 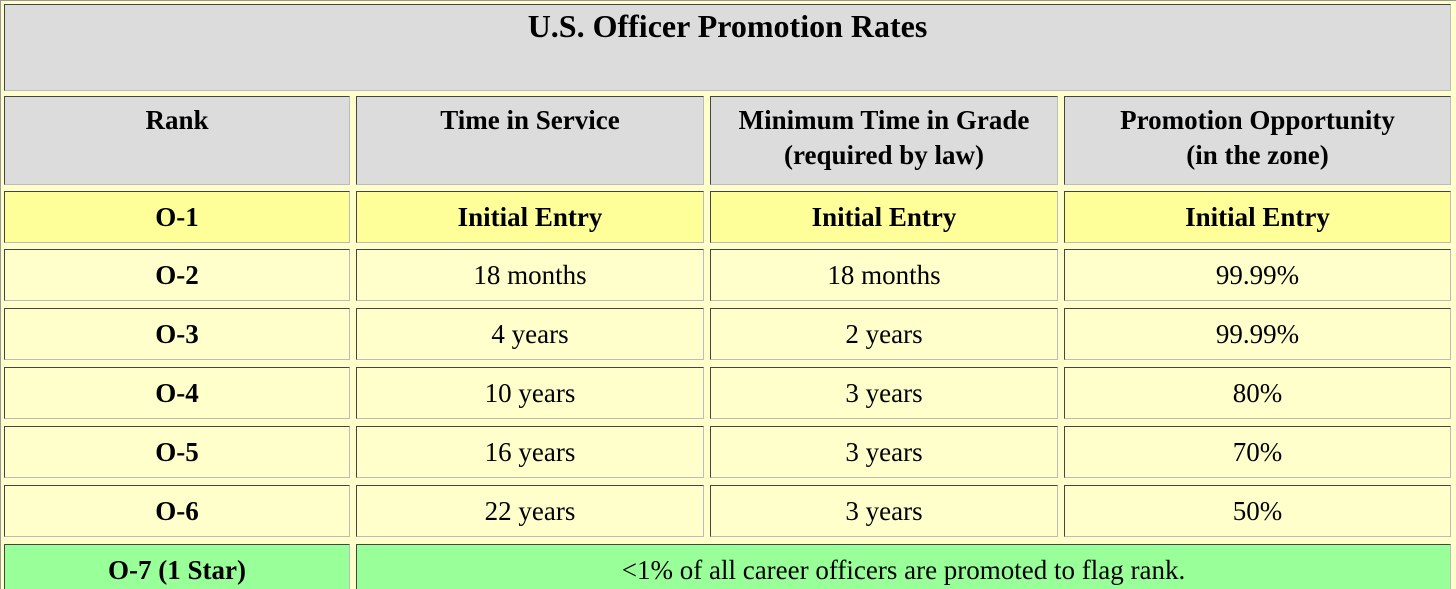 I want to click on cell-text: 22 years, so click(x=530, y=510).